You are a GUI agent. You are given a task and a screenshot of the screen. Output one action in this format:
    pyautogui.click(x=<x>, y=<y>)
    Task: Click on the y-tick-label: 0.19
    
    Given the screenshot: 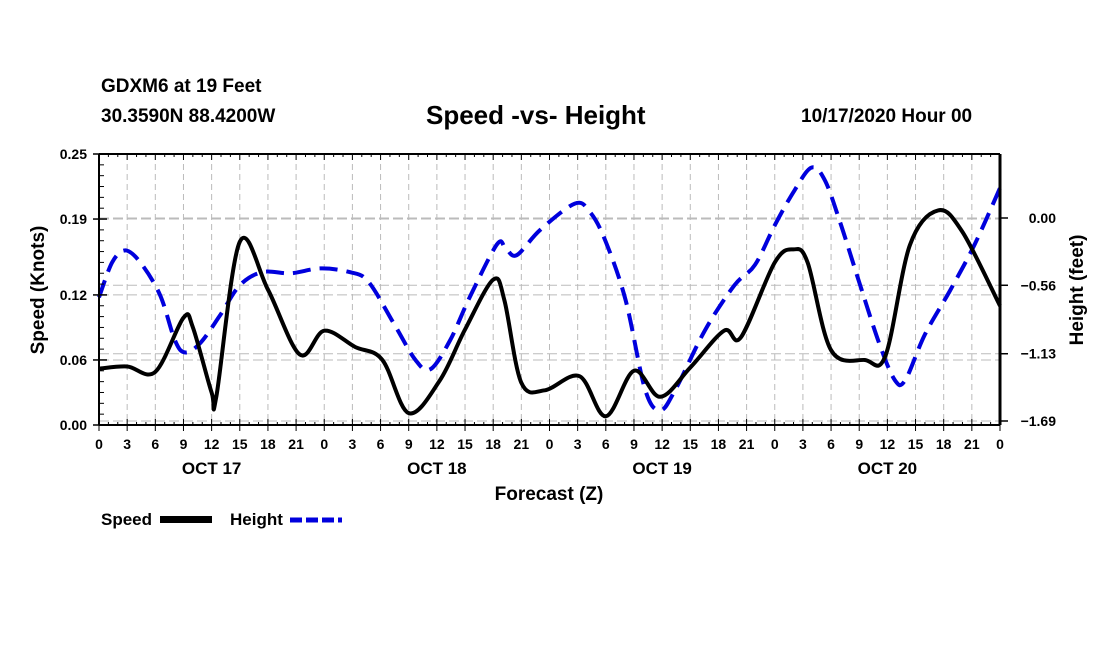 What is the action you would take?
    pyautogui.click(x=73, y=219)
    